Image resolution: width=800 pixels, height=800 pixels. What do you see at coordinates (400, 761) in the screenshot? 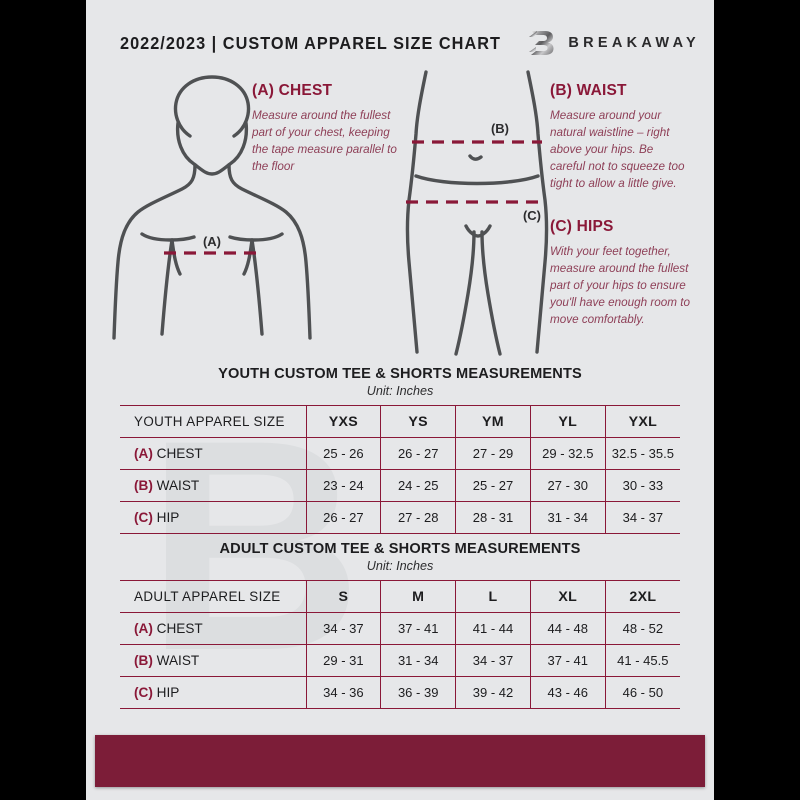
I see `footer-bar` at bounding box center [400, 761].